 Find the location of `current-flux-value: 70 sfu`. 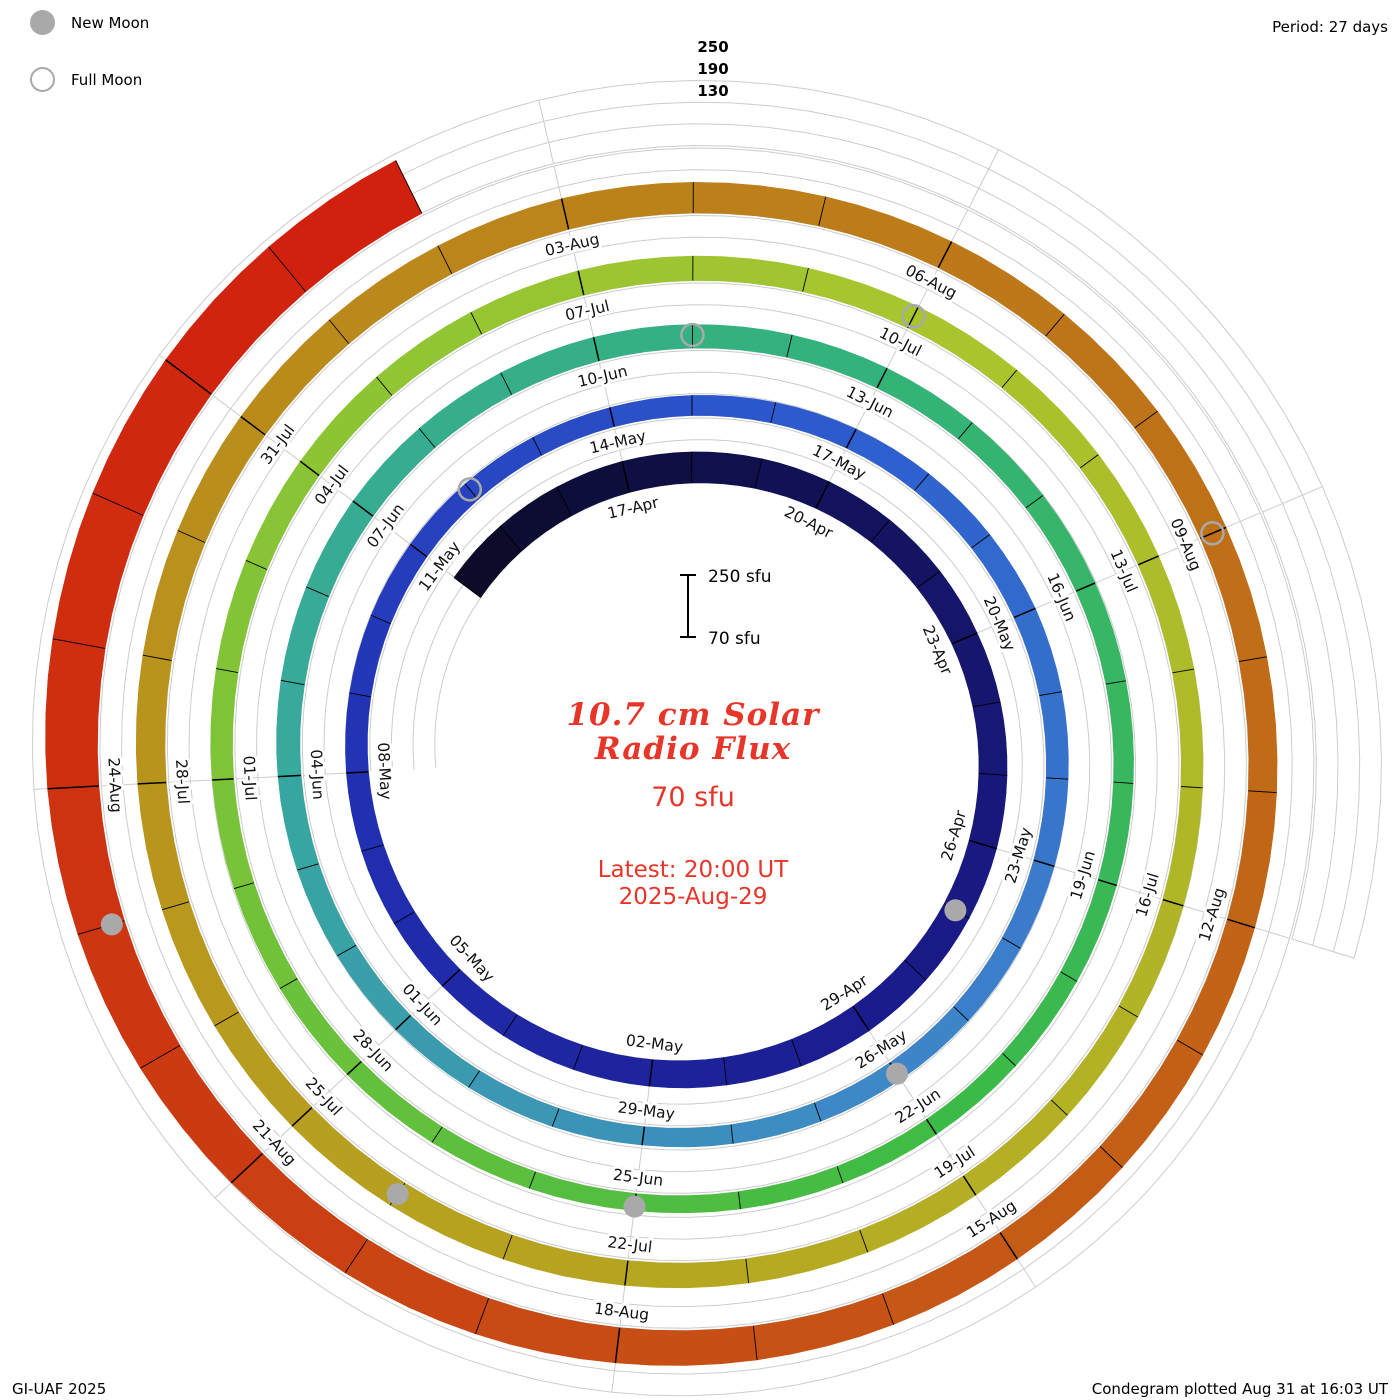

current-flux-value: 70 sfu is located at coordinates (693, 797).